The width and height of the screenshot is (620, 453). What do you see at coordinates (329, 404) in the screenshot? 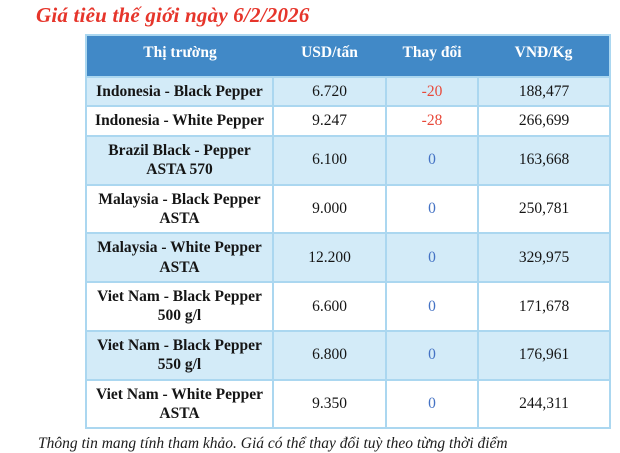
I see `usd-cell: 9.350` at bounding box center [329, 404].